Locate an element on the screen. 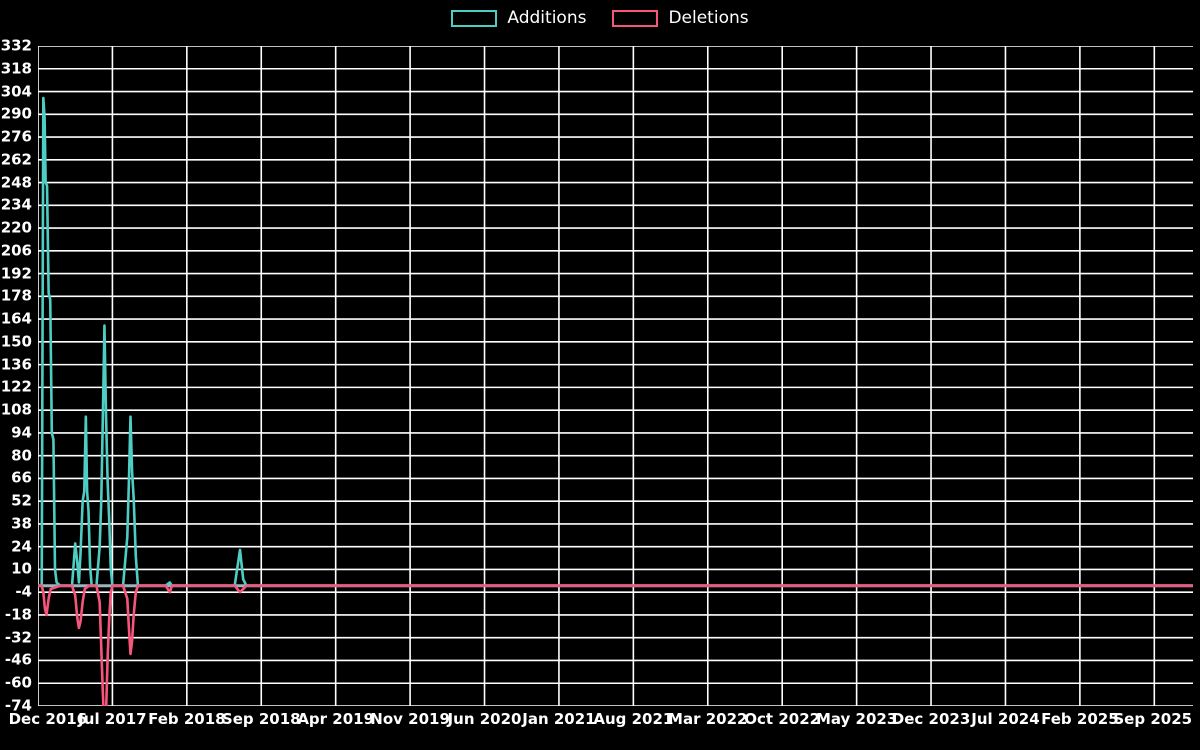  x-tick-label: Aug 2021 is located at coordinates (633, 719).